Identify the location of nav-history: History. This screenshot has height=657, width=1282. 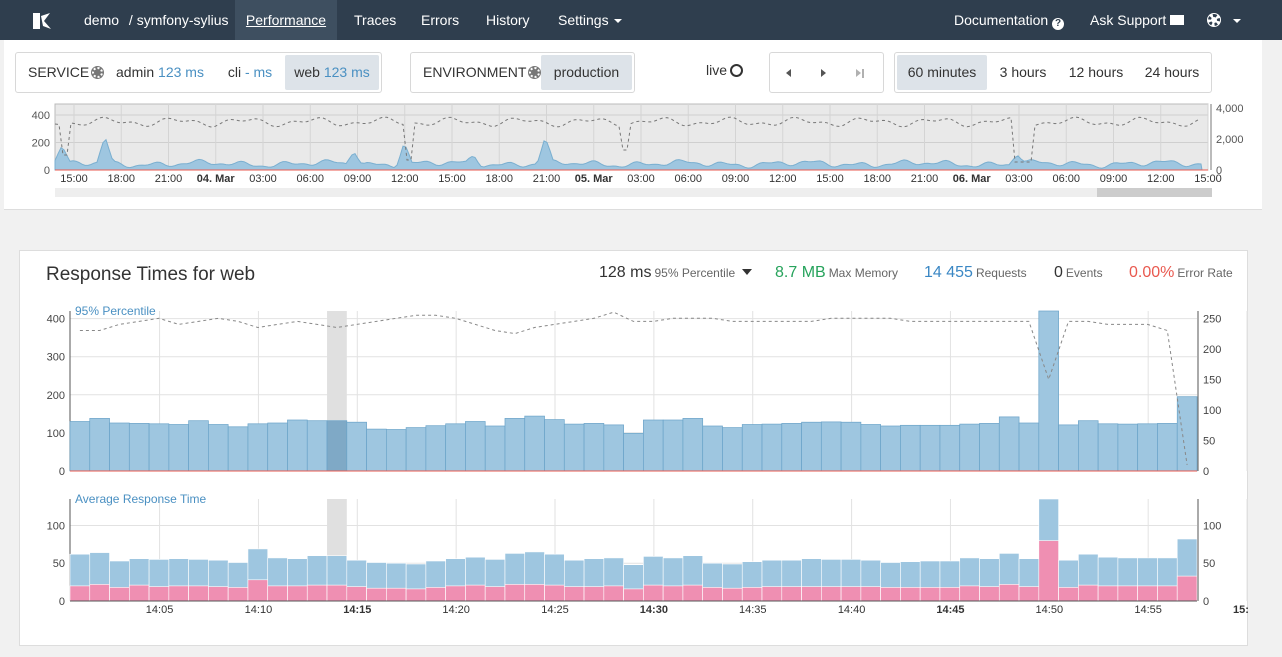
(508, 20).